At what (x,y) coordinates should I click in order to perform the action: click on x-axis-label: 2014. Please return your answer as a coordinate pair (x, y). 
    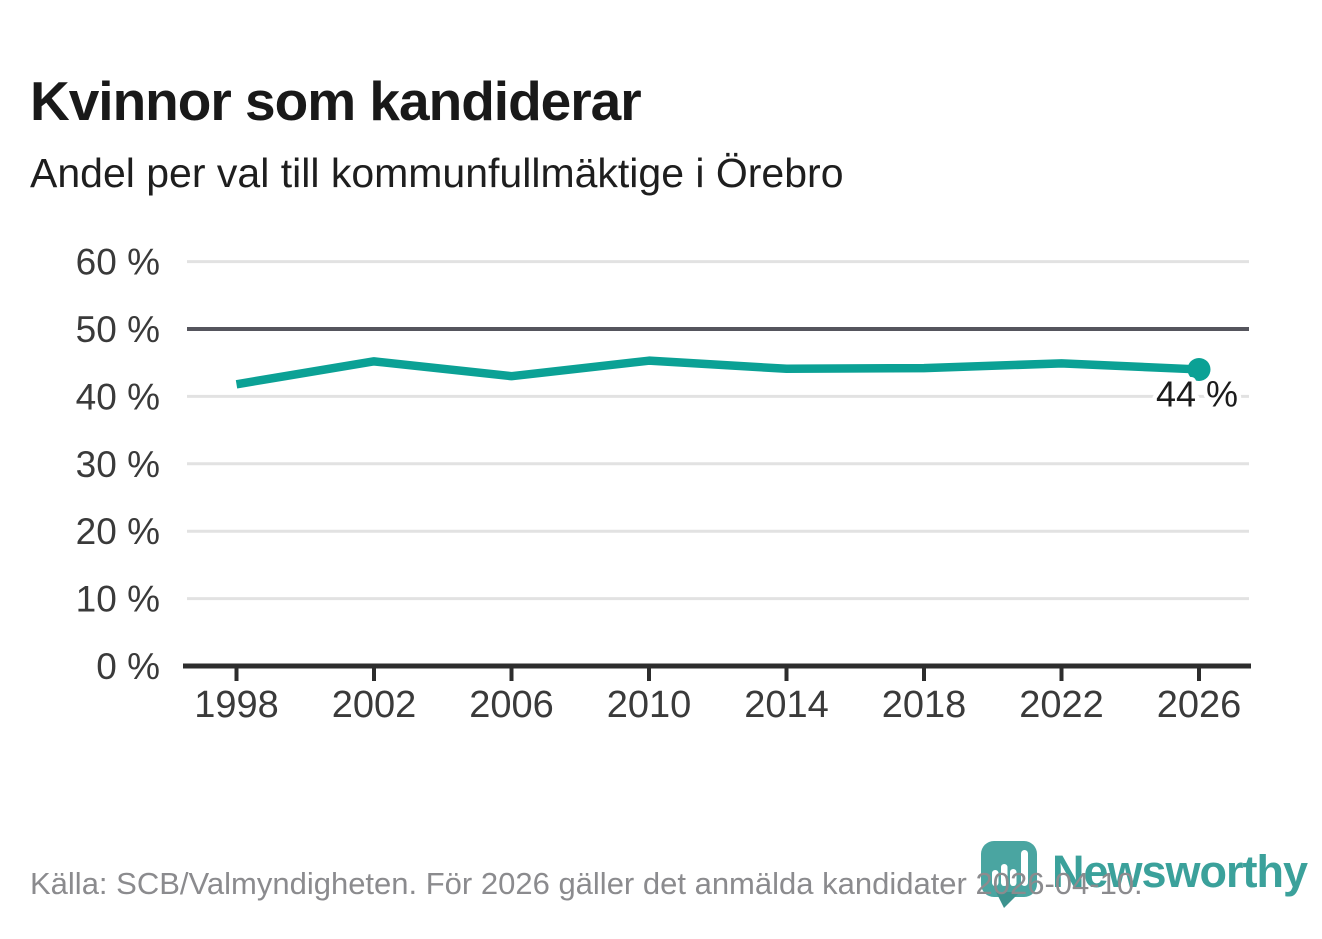
    Looking at the image, I should click on (786, 705).